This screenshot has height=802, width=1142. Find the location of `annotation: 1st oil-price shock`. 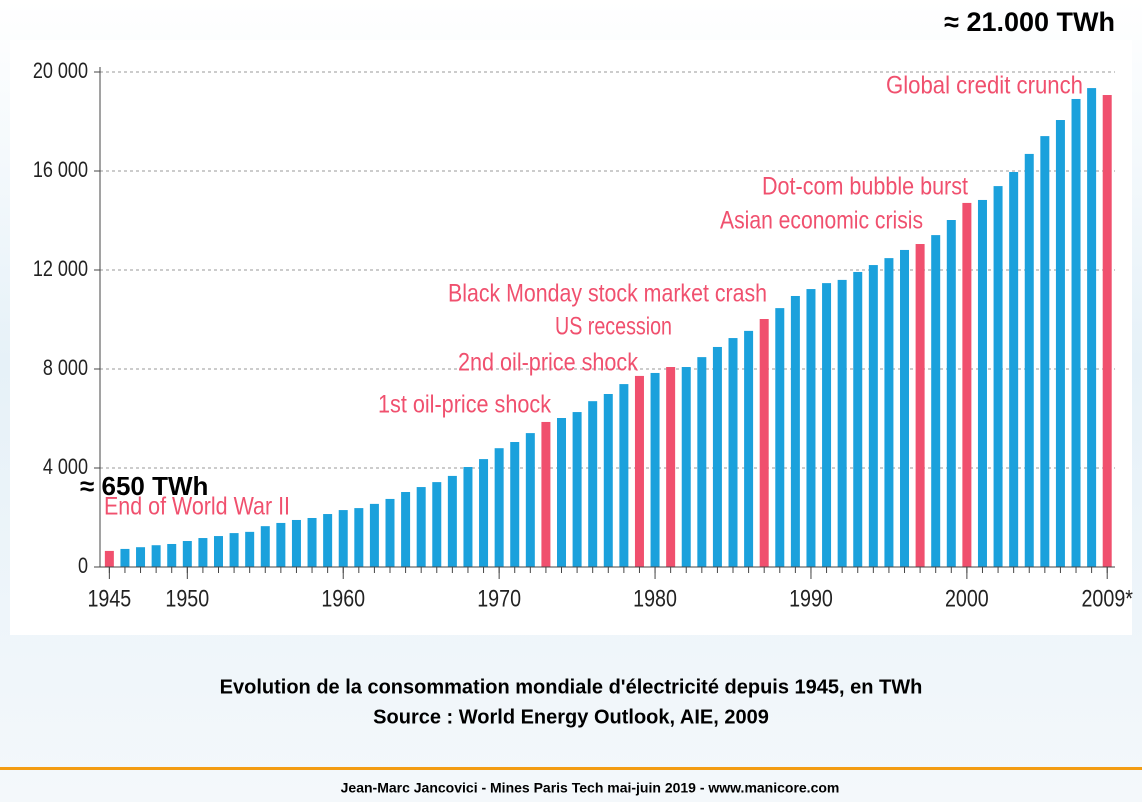

annotation: 1st oil-price shock is located at coordinates (464, 405).